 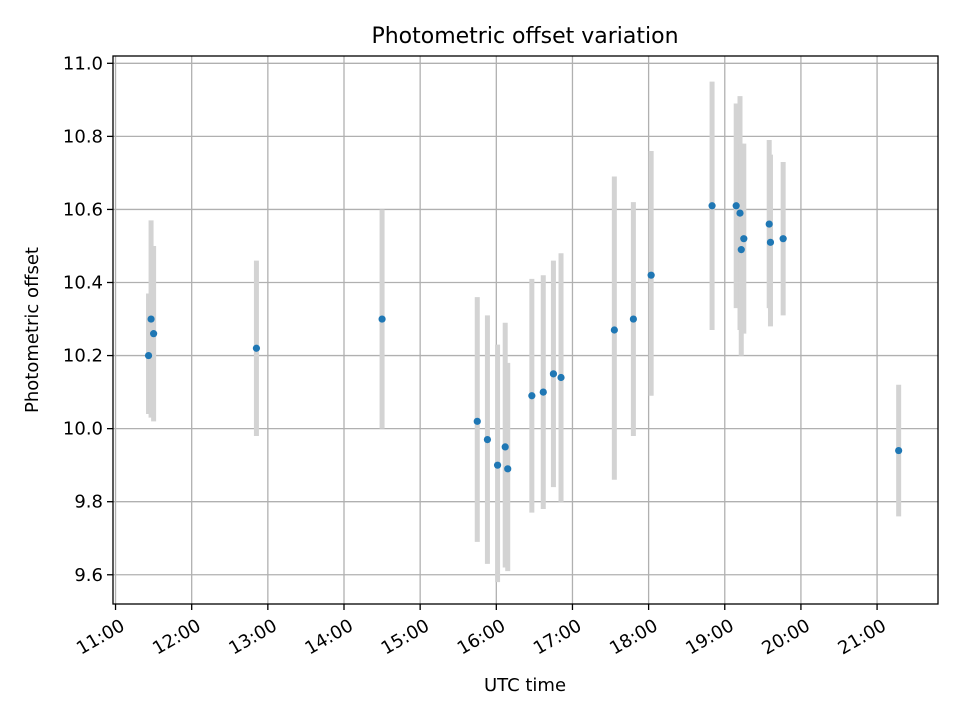 What do you see at coordinates (176, 637) in the screenshot?
I see `x-tick-label: 12:00` at bounding box center [176, 637].